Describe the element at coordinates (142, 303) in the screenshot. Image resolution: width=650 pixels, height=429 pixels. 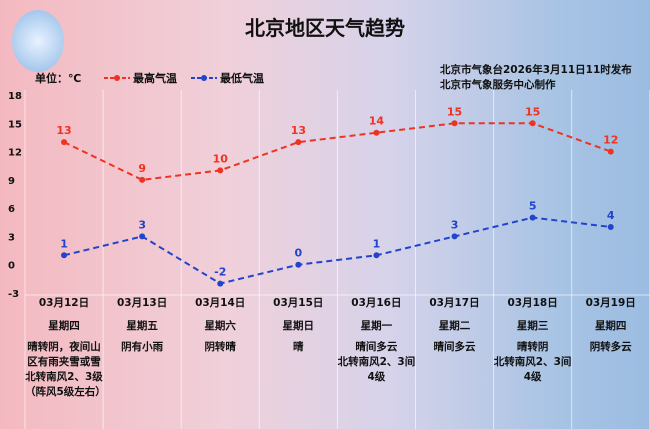
I see `x-tick-label: 03月13日` at that location.